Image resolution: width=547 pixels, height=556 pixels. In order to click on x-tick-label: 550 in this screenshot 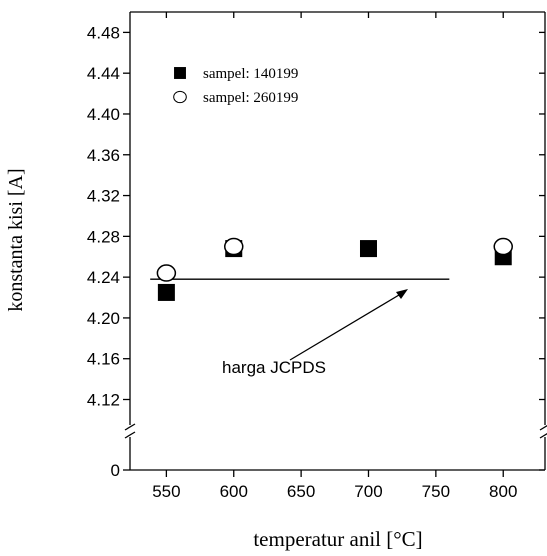, I will do `click(166, 491)`.